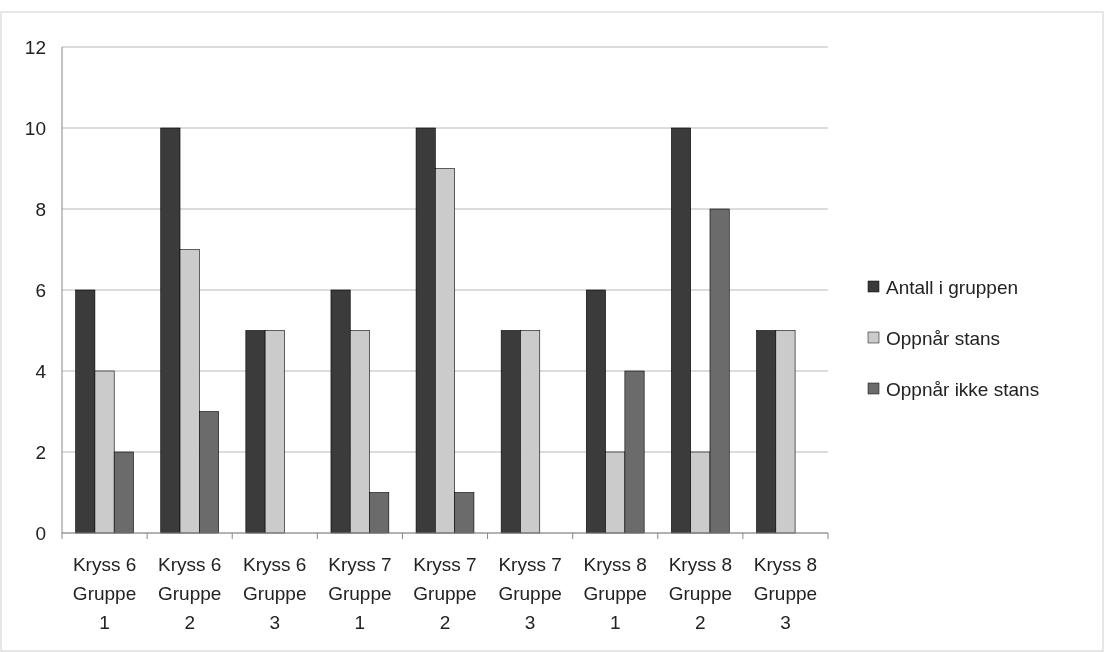 Image resolution: width=1104 pixels, height=652 pixels. Describe the element at coordinates (952, 287) in the screenshot. I see `legend-label: Antall i gruppen` at that location.